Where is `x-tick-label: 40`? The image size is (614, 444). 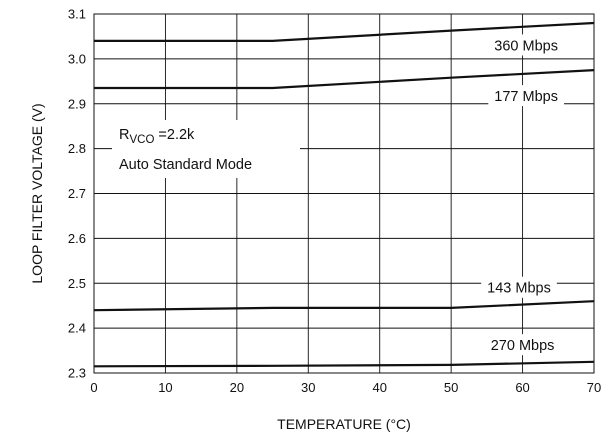 x-tick-label: 40 is located at coordinates (379, 387).